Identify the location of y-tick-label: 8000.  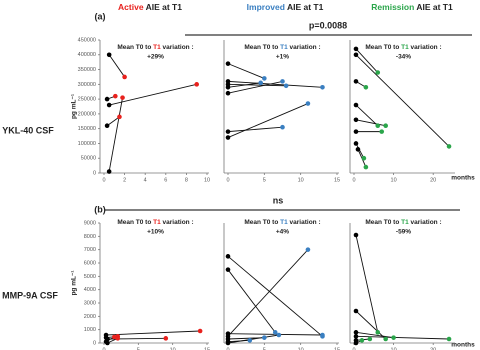
(90, 237).